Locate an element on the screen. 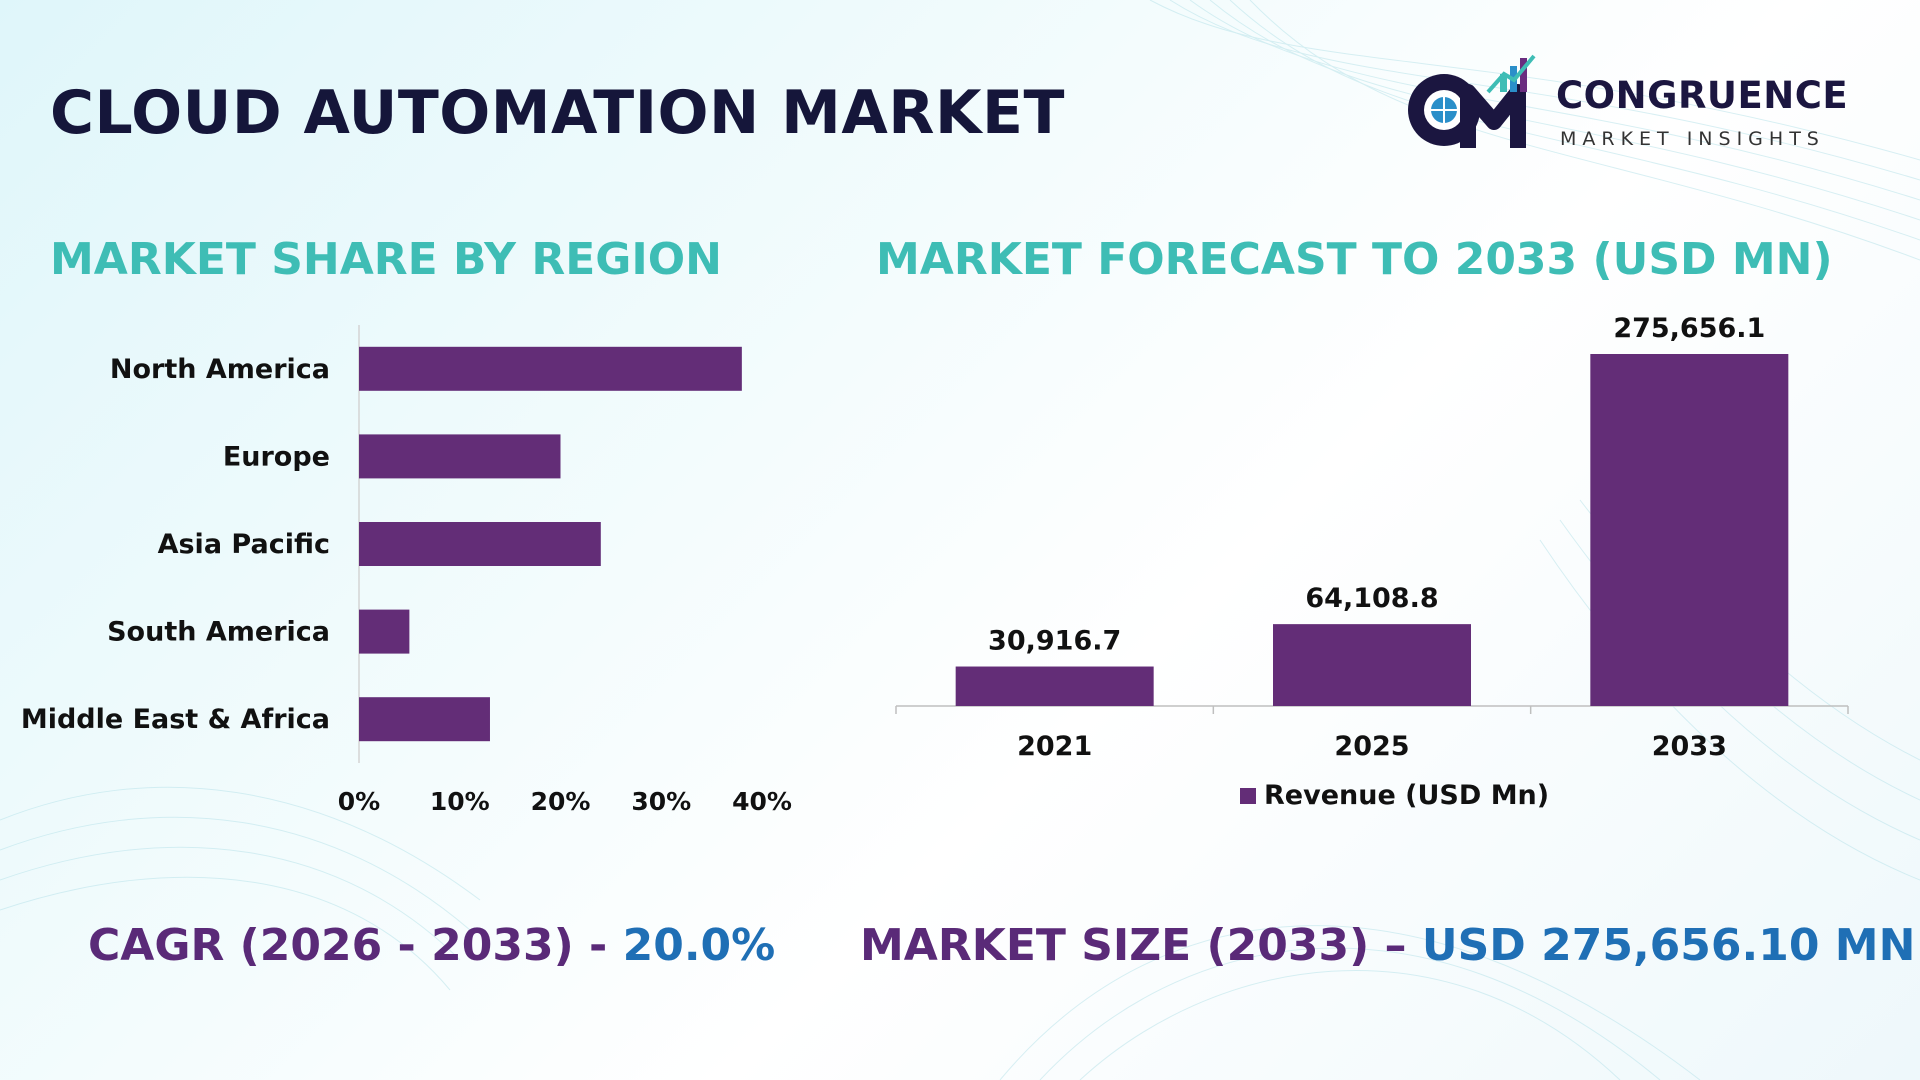  legend-swatch is located at coordinates (1248, 796).